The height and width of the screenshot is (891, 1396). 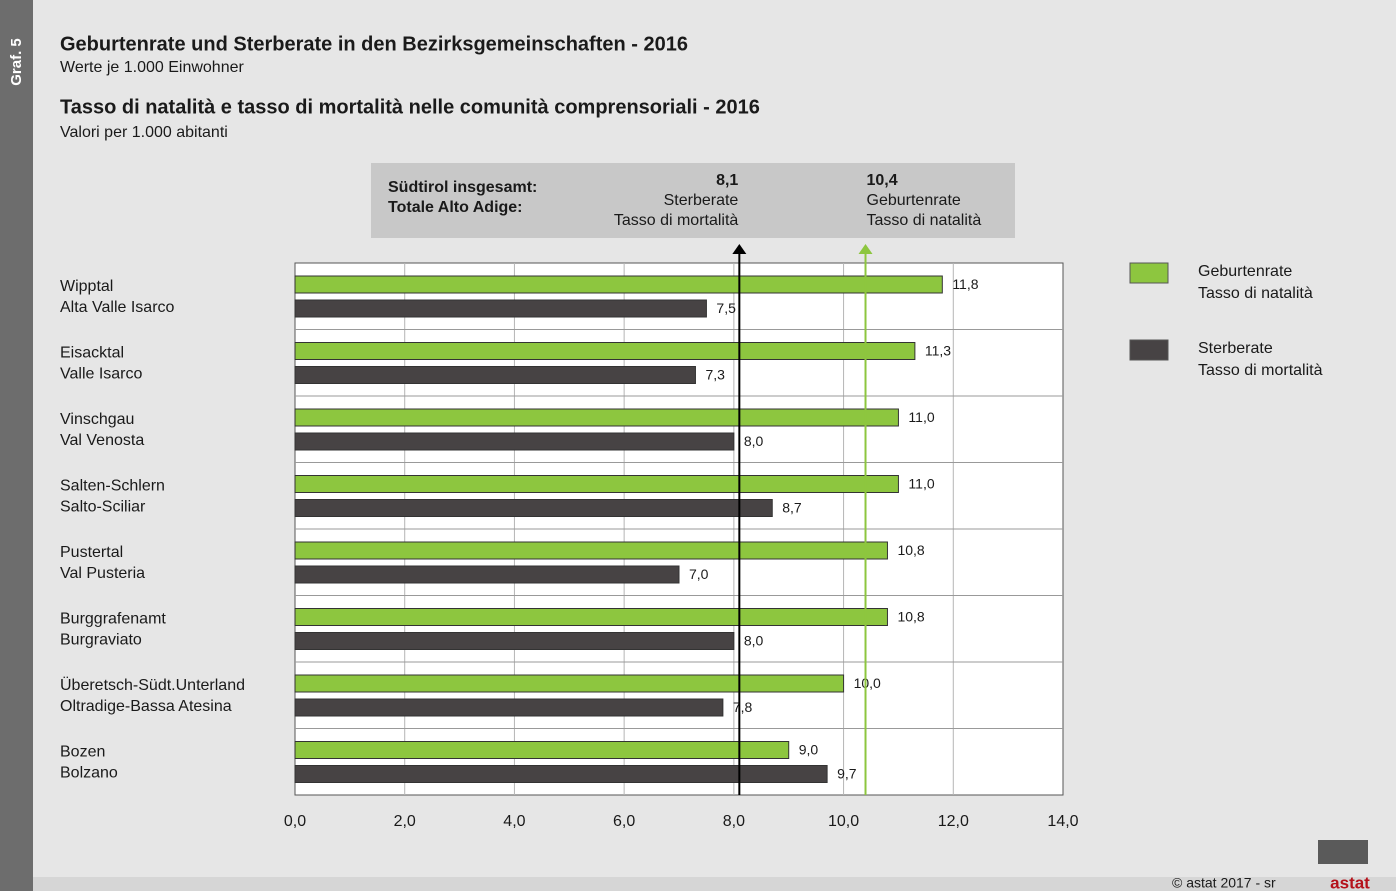 I want to click on x-tick-label: 14,0, so click(x=1062, y=821).